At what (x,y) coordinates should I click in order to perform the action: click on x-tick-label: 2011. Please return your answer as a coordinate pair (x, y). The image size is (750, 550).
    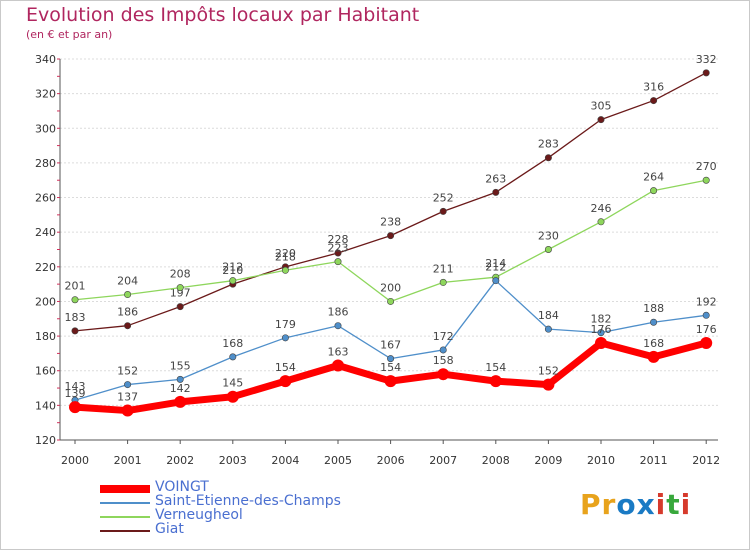
    Looking at the image, I should click on (654, 460).